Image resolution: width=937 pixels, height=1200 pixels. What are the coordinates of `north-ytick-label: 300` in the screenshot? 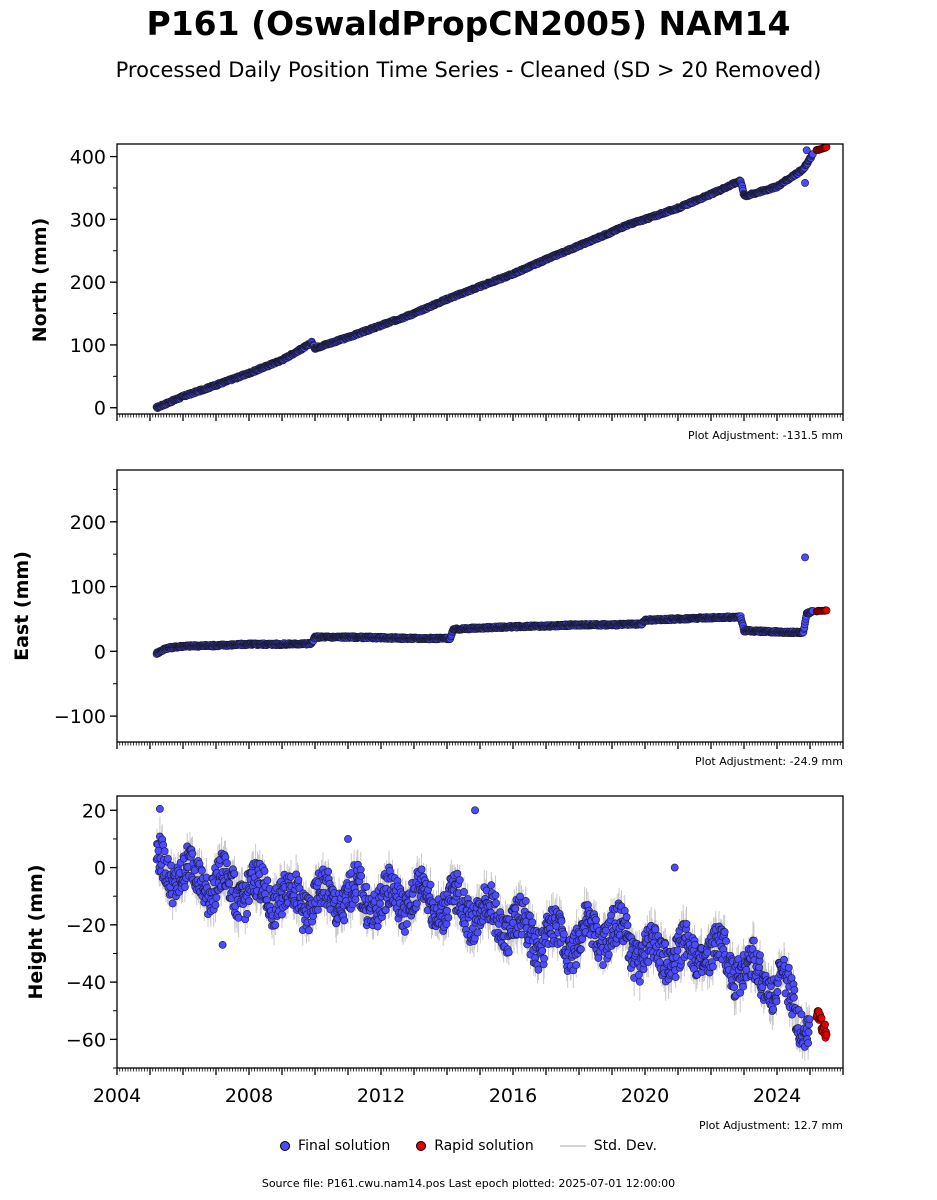 It's located at (88, 220).